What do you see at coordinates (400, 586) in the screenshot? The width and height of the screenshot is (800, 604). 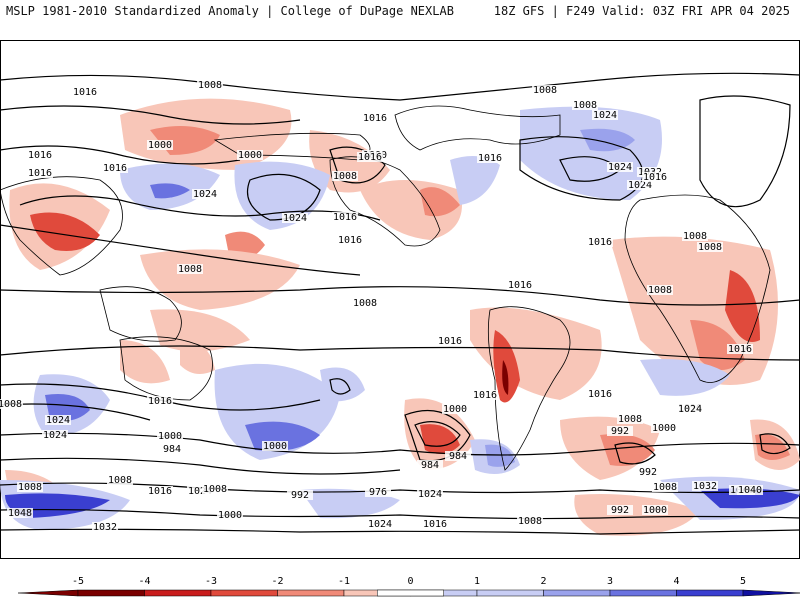 I see `colorbar: -5 -4 -3 -2 -1 0 1 2 3 4 5` at bounding box center [400, 586].